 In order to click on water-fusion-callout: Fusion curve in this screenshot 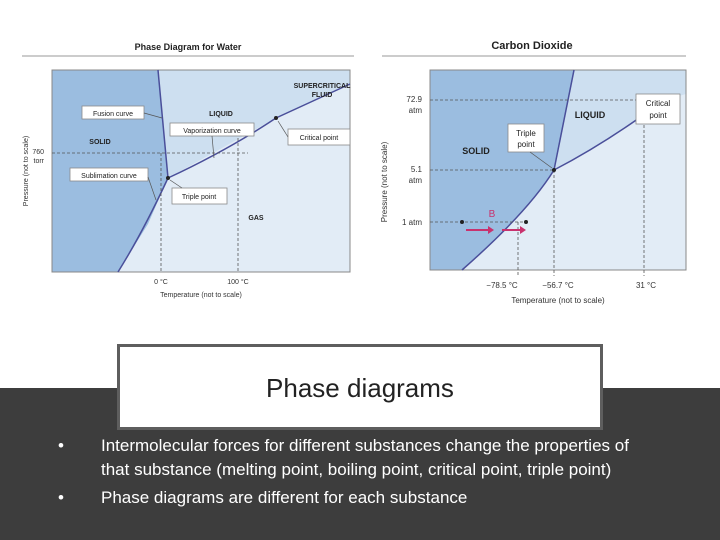, I will do `click(113, 114)`.